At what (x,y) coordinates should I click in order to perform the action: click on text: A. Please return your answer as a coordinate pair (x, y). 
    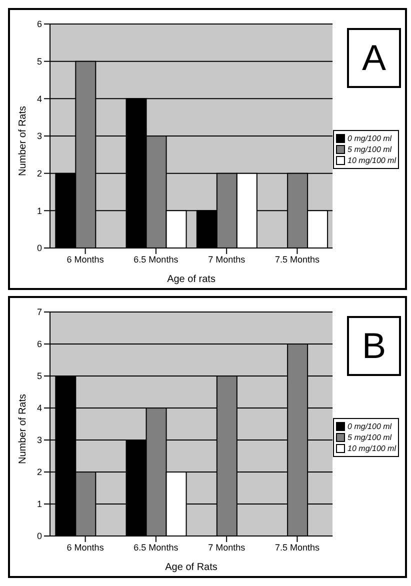
    Looking at the image, I should click on (374, 58).